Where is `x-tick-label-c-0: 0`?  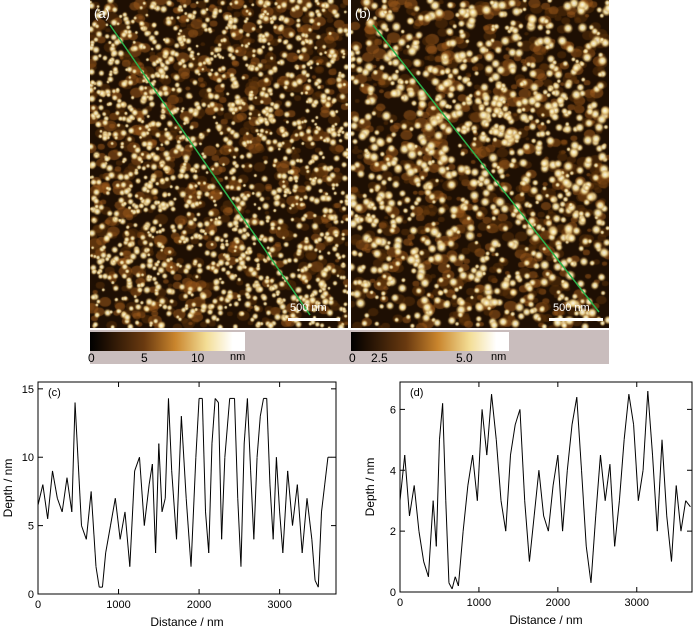
x-tick-label-c-0: 0 is located at coordinates (38, 605).